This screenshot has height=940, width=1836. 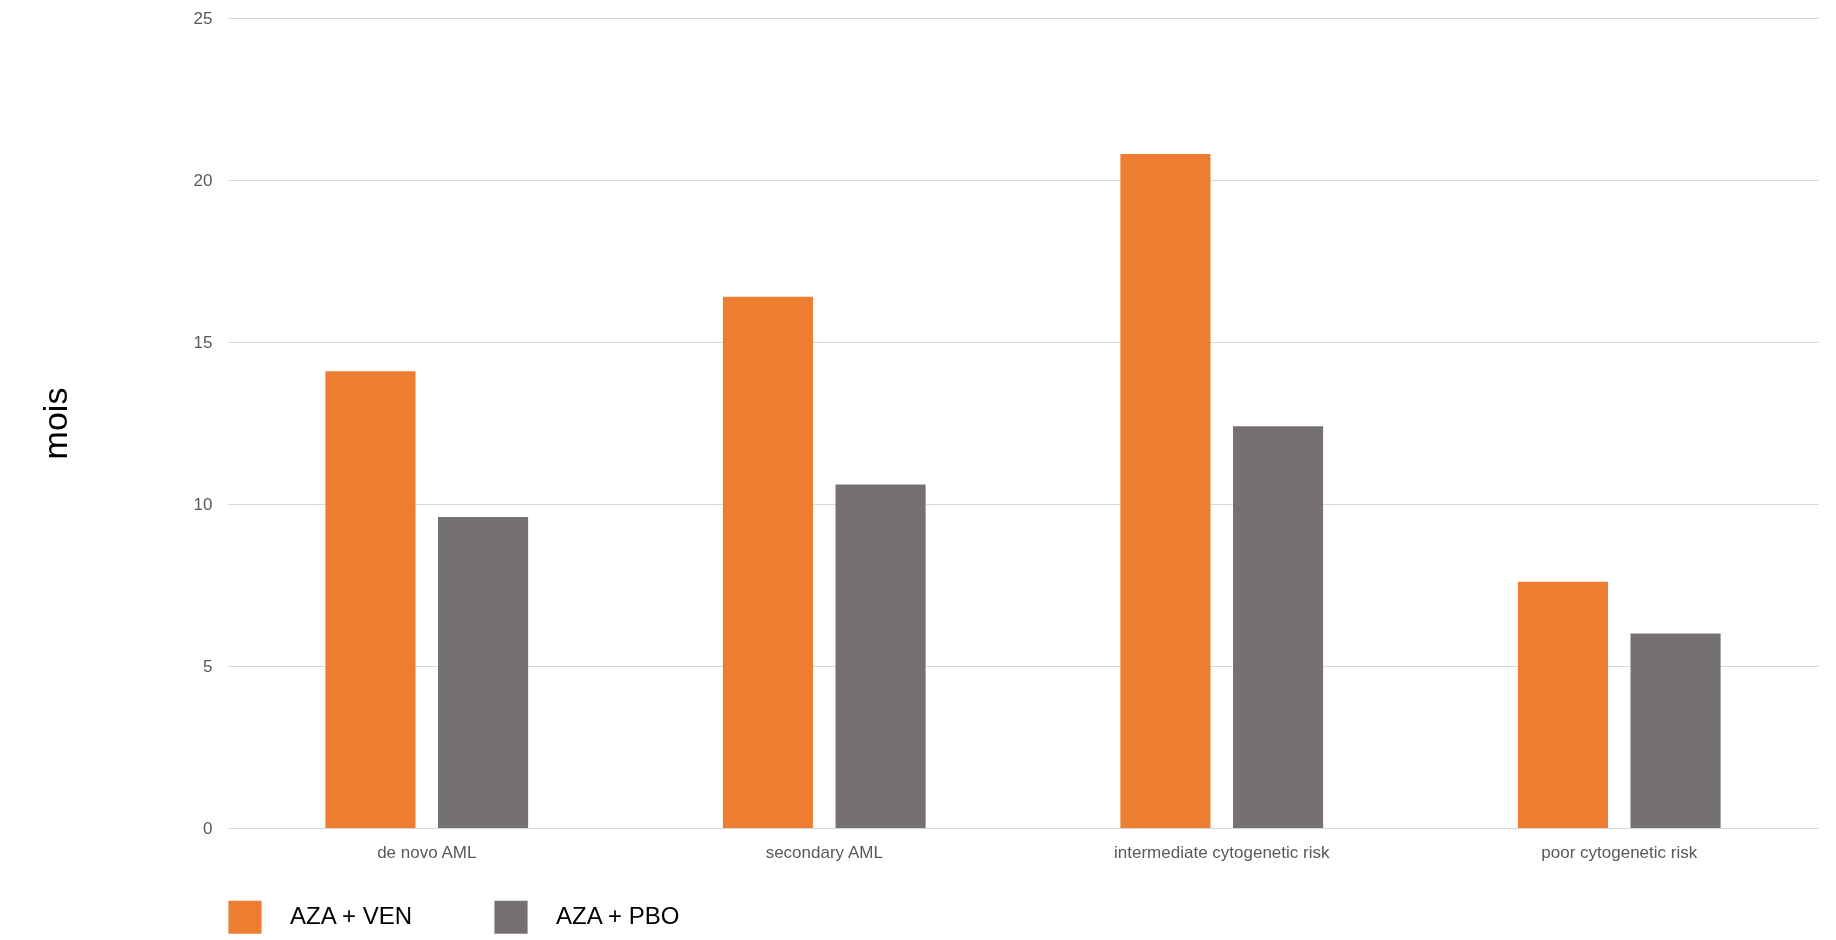 What do you see at coordinates (1222, 852) in the screenshot?
I see `x-tick-label: intermediate cytogenetic risk` at bounding box center [1222, 852].